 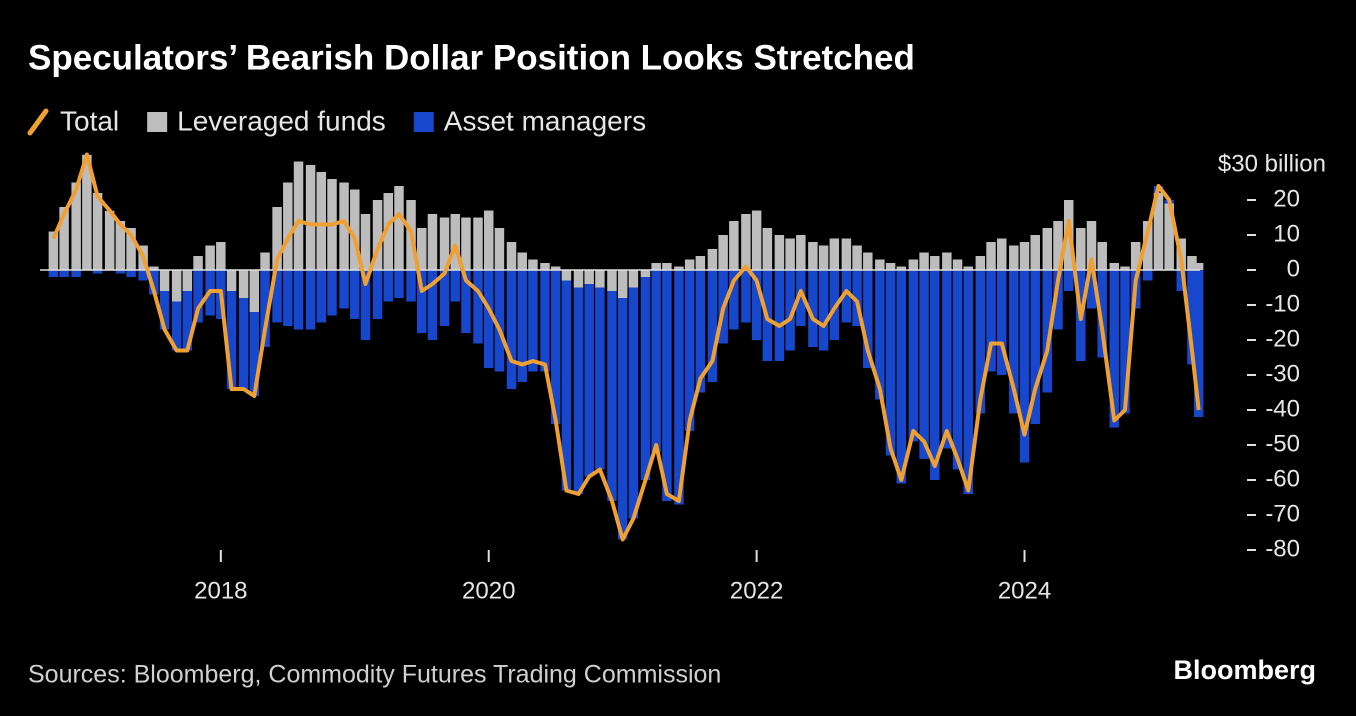 I want to click on legend-label: Leveraged funds, so click(x=281, y=120).